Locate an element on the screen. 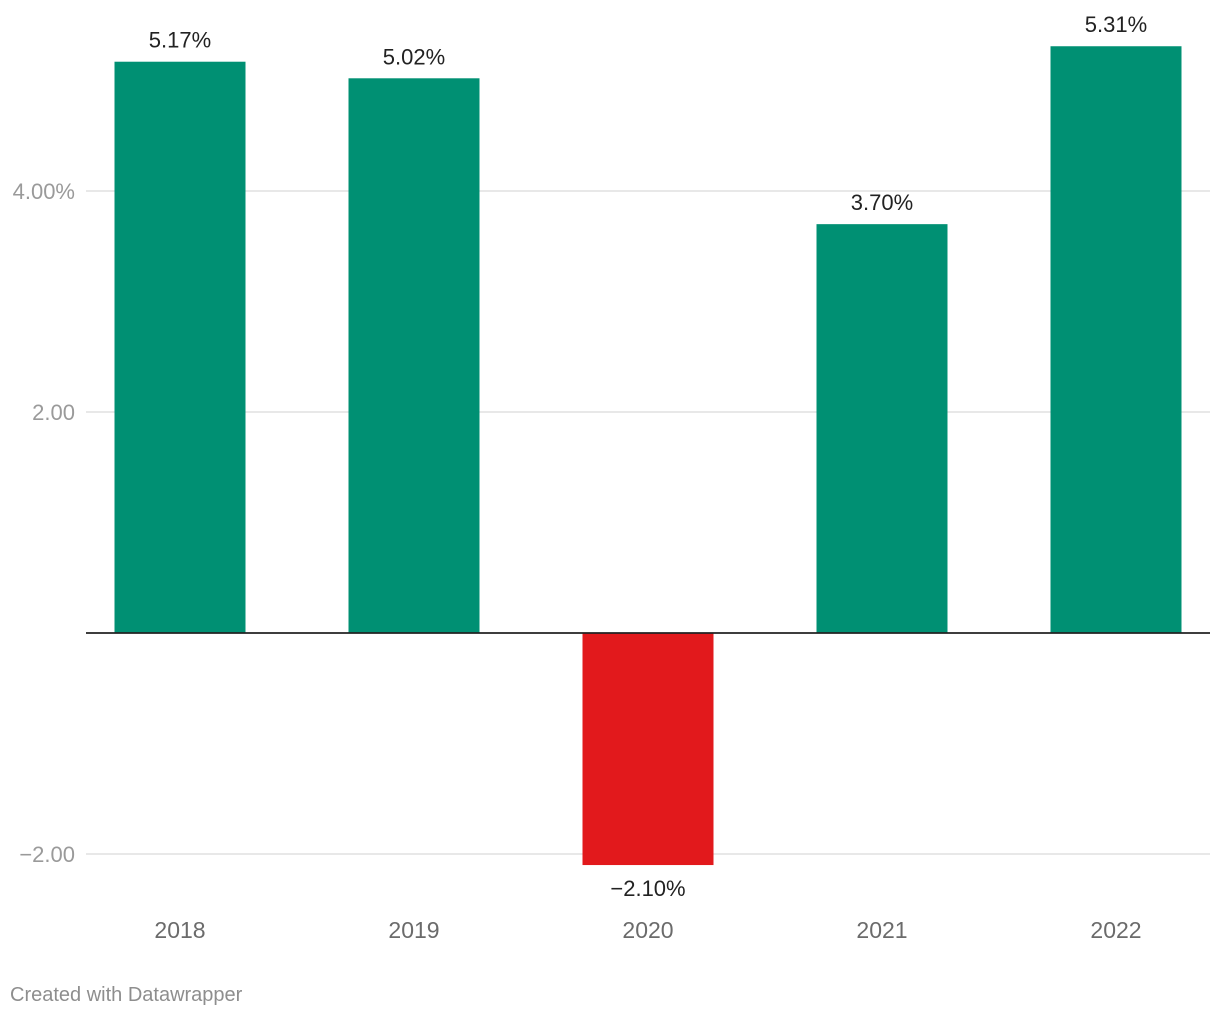 Image resolution: width=1220 pixels, height=1020 pixels. x-tick-label: 2020 is located at coordinates (647, 930).